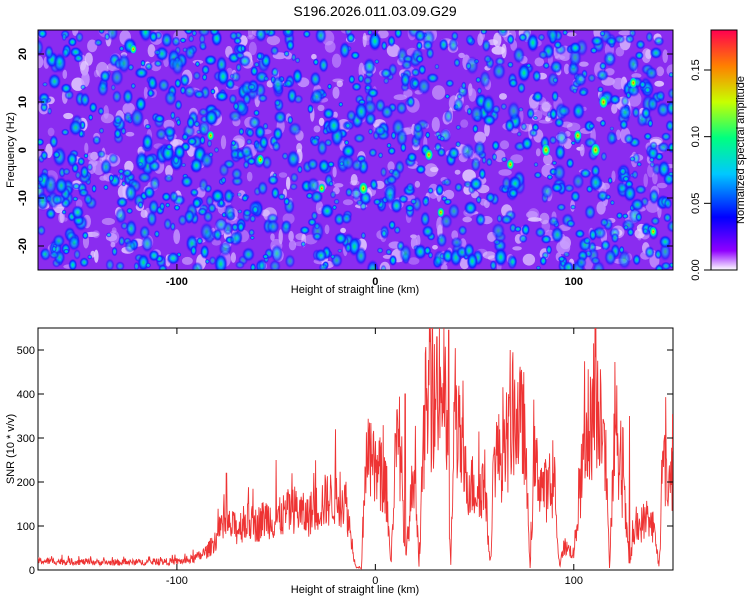  Describe the element at coordinates (11, 449) in the screenshot. I see `snr-y-label: SNR (10 * v/v)` at that location.